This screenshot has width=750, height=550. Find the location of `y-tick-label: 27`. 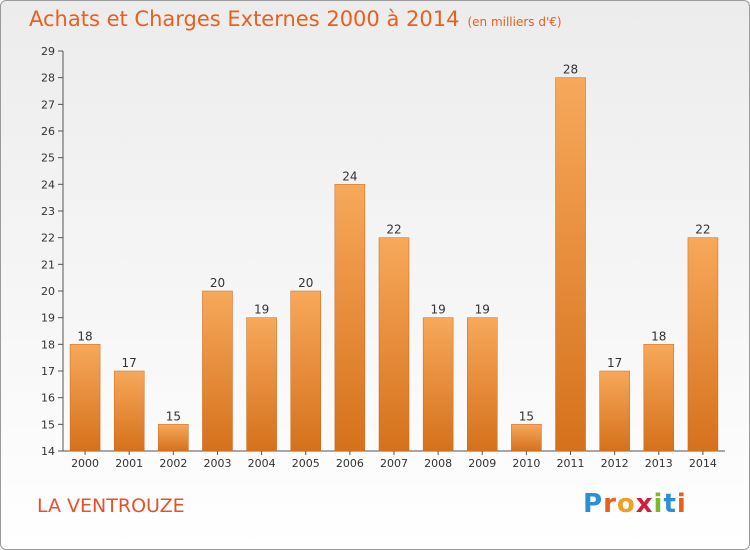

y-tick-label: 27 is located at coordinates (48, 104).